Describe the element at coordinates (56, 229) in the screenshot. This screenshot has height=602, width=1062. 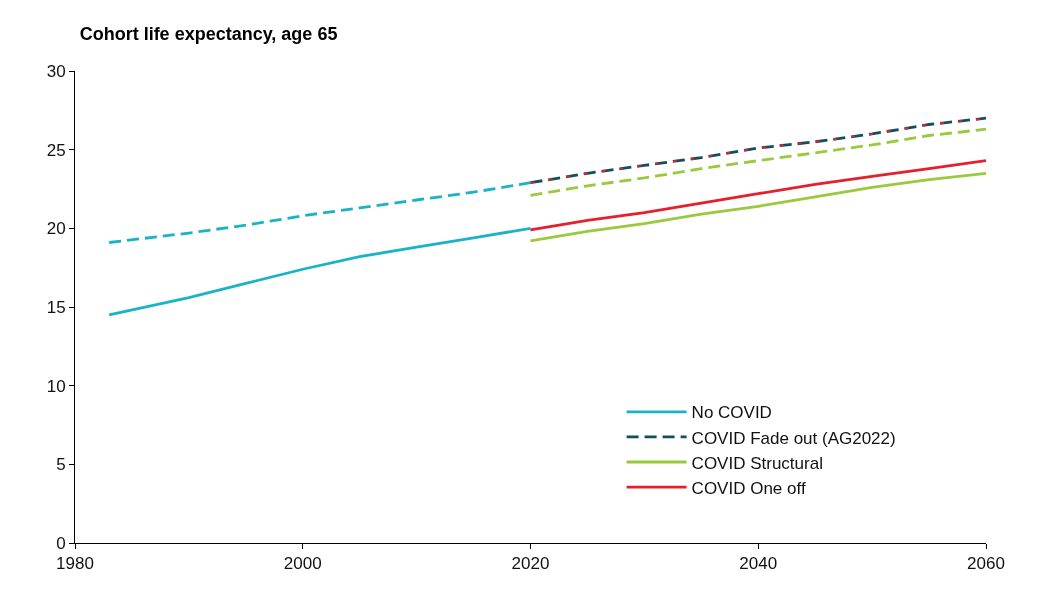
I see `y-tick-label: 20` at that location.